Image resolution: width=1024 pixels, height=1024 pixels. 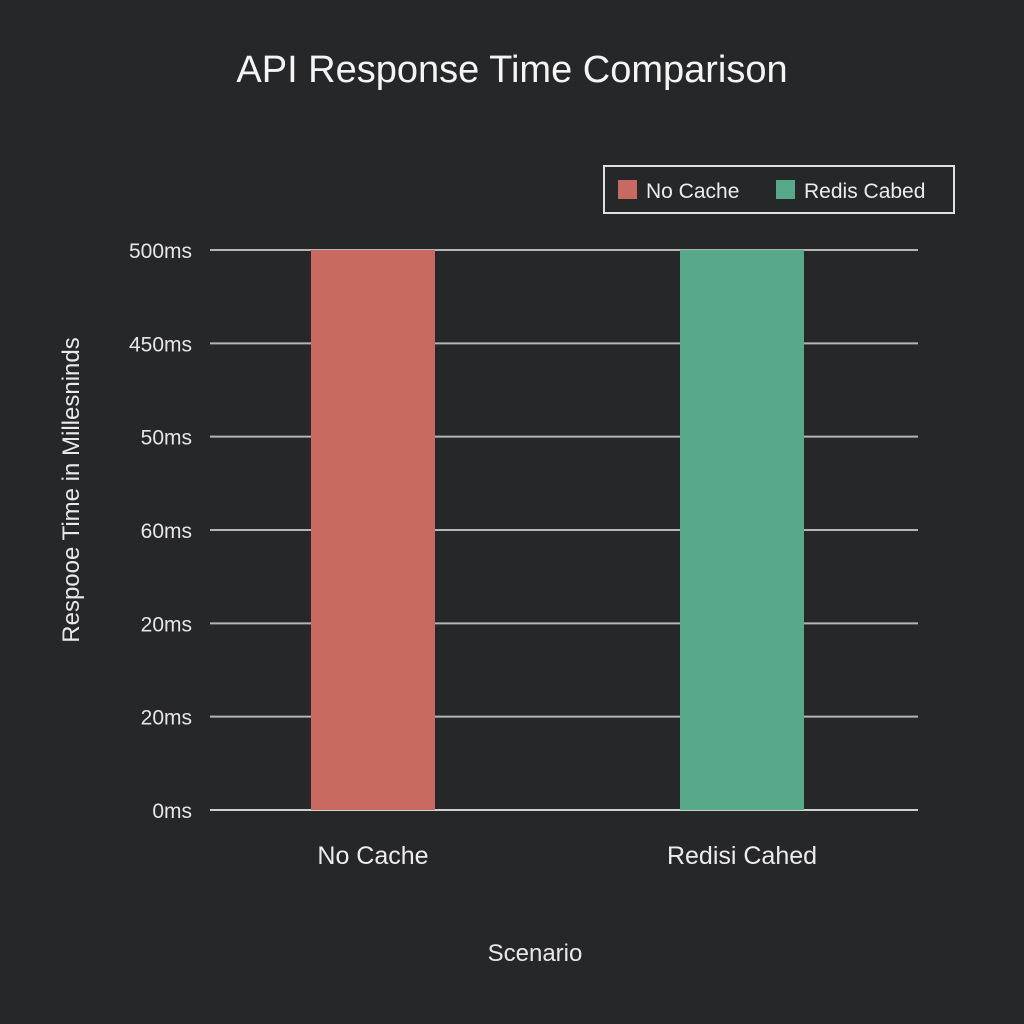 I want to click on legend-frame, so click(x=779, y=189).